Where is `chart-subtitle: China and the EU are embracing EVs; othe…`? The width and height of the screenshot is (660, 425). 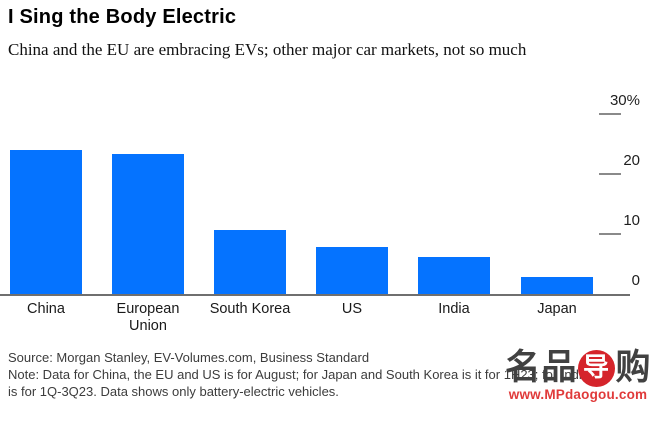 chart-subtitle: China and the EU are embracing EVs; othe… is located at coordinates (267, 49).